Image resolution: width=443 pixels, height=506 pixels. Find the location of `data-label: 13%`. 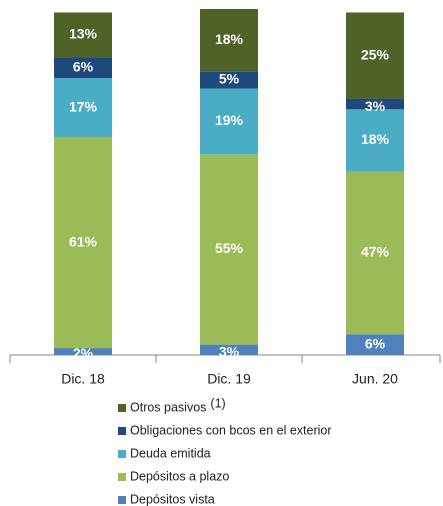

data-label: 13% is located at coordinates (83, 34).